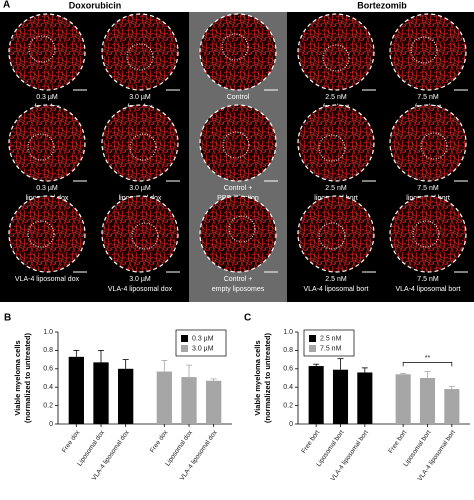 The width and height of the screenshot is (474, 500). I want to click on significance-bracket, so click(427, 364).